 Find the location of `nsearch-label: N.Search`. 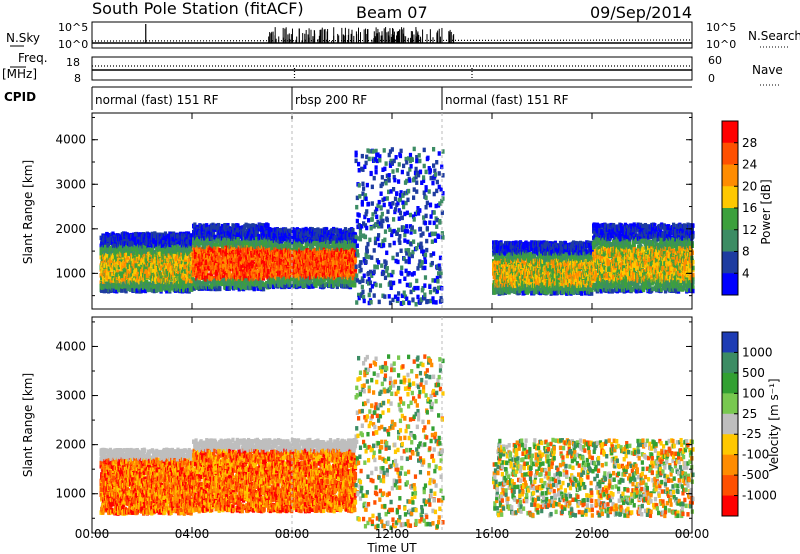

nsearch-label: N.Search is located at coordinates (774, 36).